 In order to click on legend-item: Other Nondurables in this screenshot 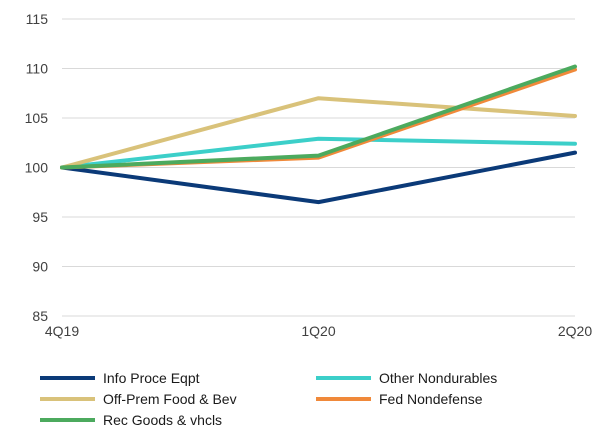, I will do `click(406, 378)`.